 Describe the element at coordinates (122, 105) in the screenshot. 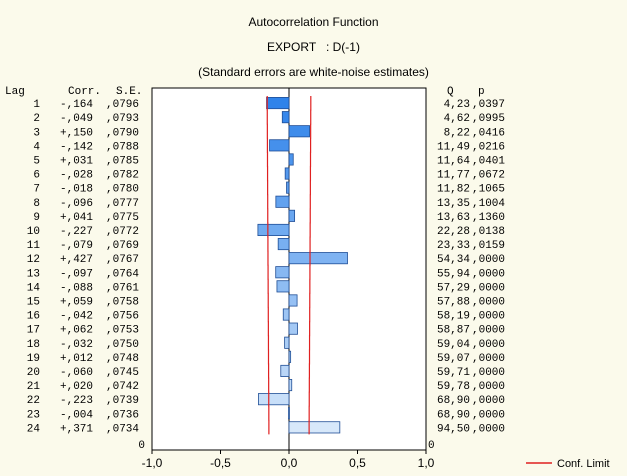

I see `se-label: ,0796` at that location.